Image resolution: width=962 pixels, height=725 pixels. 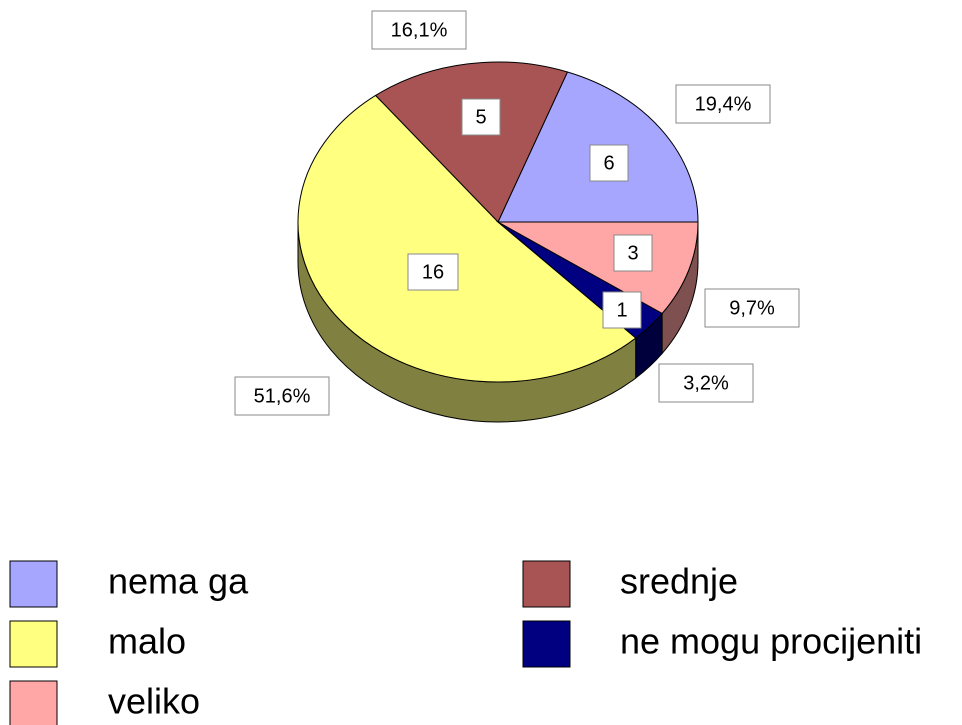 What do you see at coordinates (154, 701) in the screenshot?
I see `legend-label: veliko` at bounding box center [154, 701].